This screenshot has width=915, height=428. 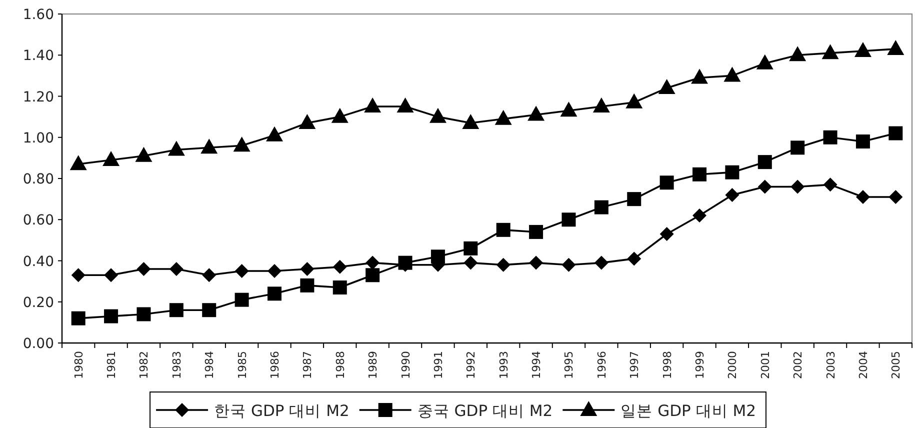 What do you see at coordinates (537, 365) in the screenshot?
I see `x-tick-label: 1994` at bounding box center [537, 365].